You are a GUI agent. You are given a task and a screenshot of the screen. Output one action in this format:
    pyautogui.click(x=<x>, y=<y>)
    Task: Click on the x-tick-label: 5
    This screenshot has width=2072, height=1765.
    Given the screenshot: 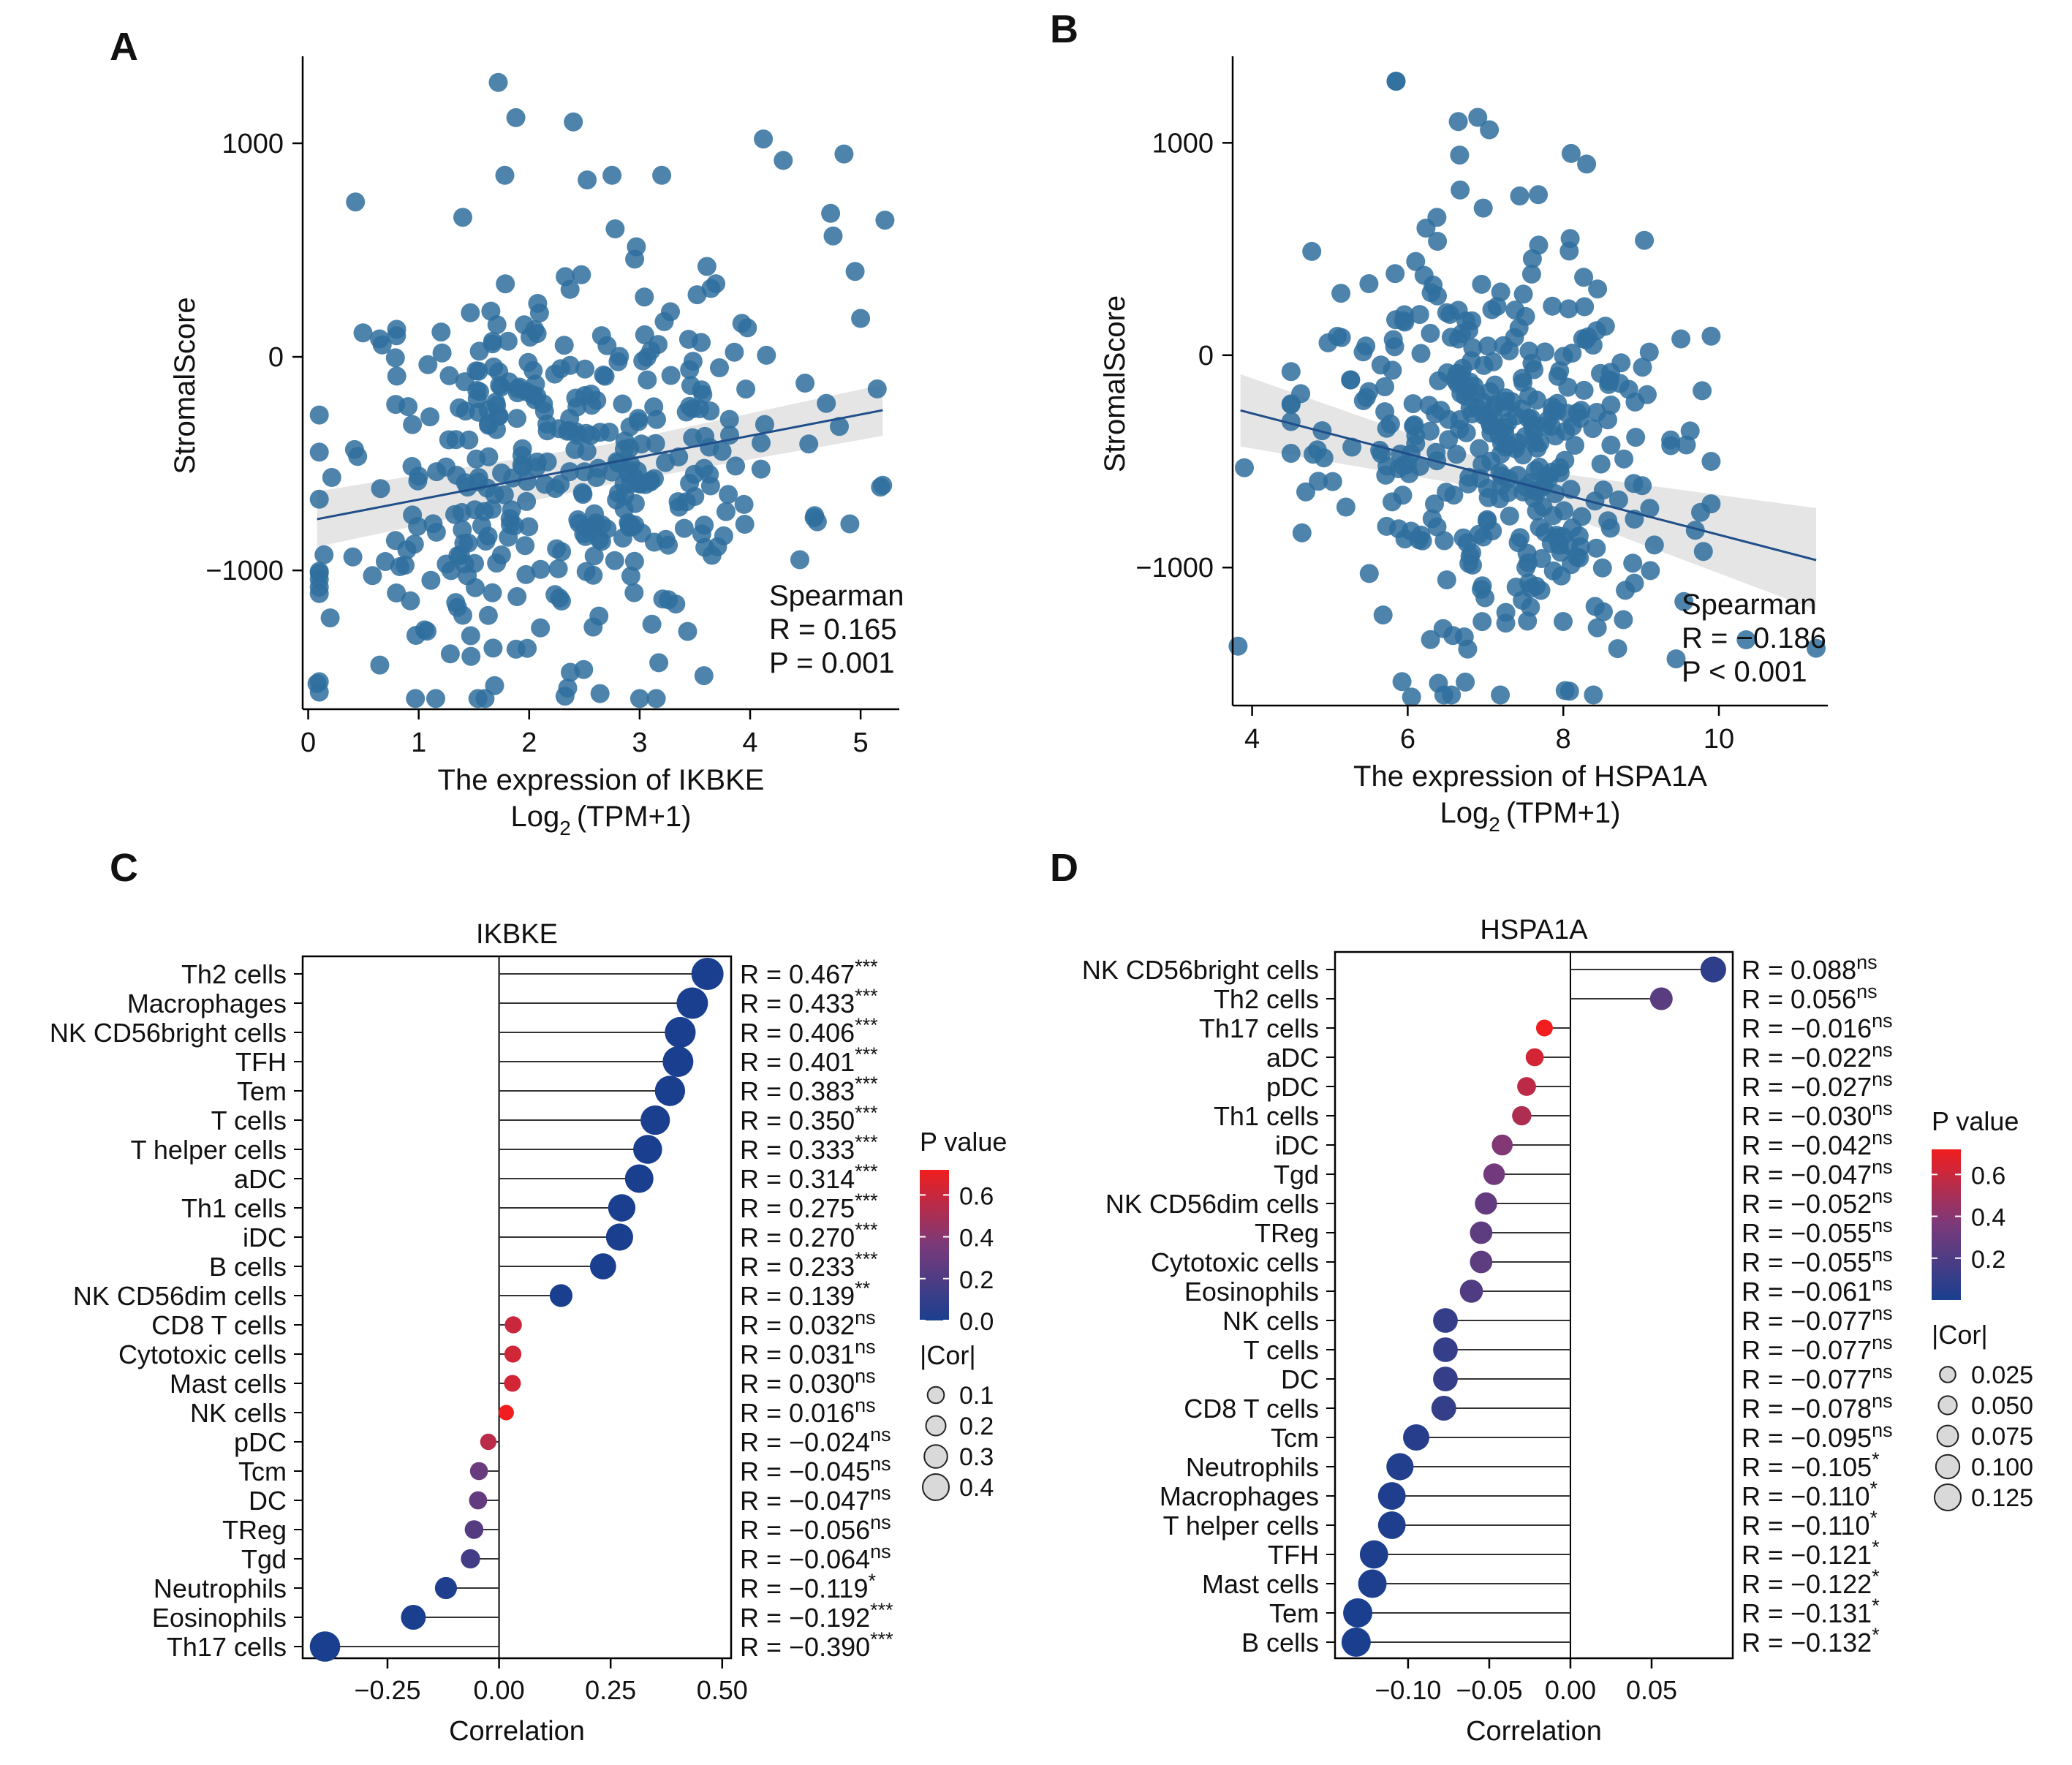 What is the action you would take?
    pyautogui.click(x=861, y=742)
    